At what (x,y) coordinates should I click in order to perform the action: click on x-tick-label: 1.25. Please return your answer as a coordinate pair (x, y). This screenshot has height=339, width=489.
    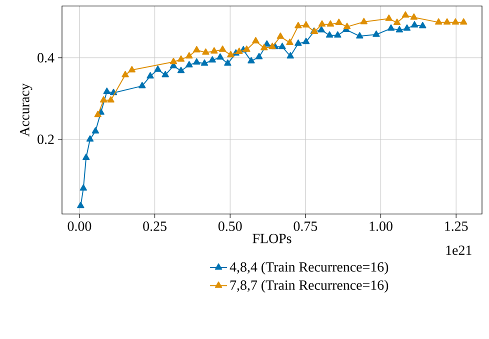
    Looking at the image, I should click on (456, 226).